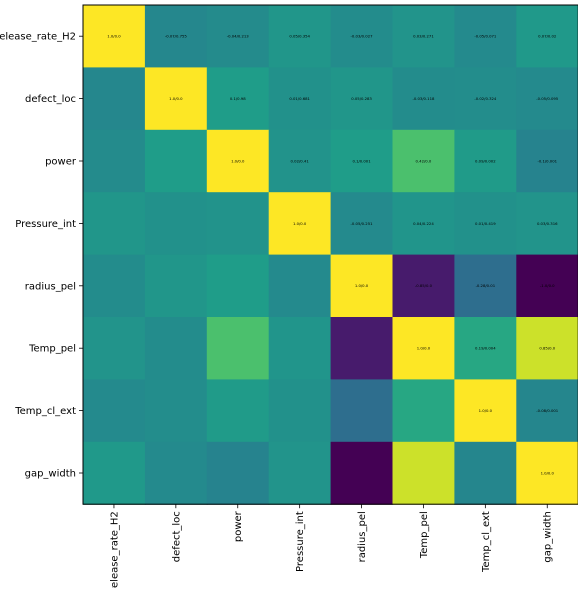  Describe the element at coordinates (424, 285) in the screenshot. I see `cell-label-4-5: -0.85/0.0` at that location.